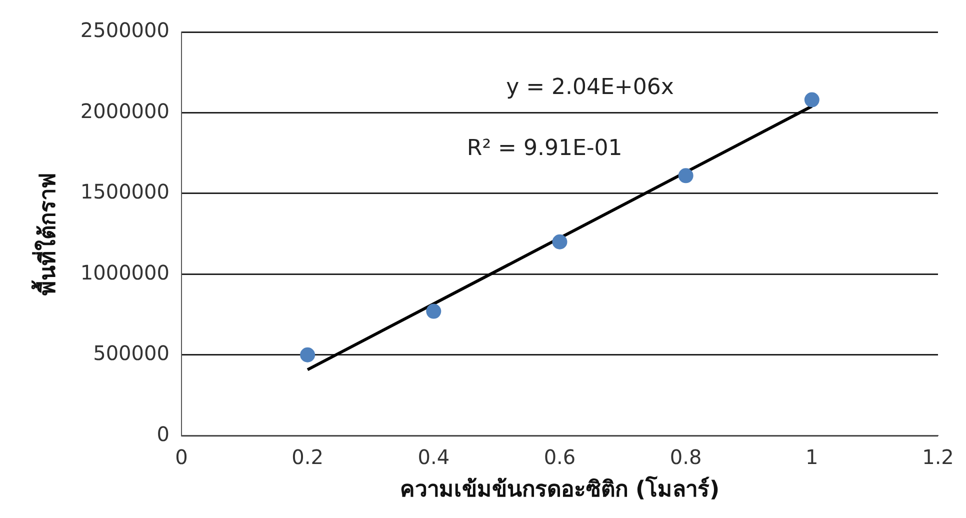  What do you see at coordinates (125, 110) in the screenshot?
I see `y-tick-label: 2000000` at bounding box center [125, 110].